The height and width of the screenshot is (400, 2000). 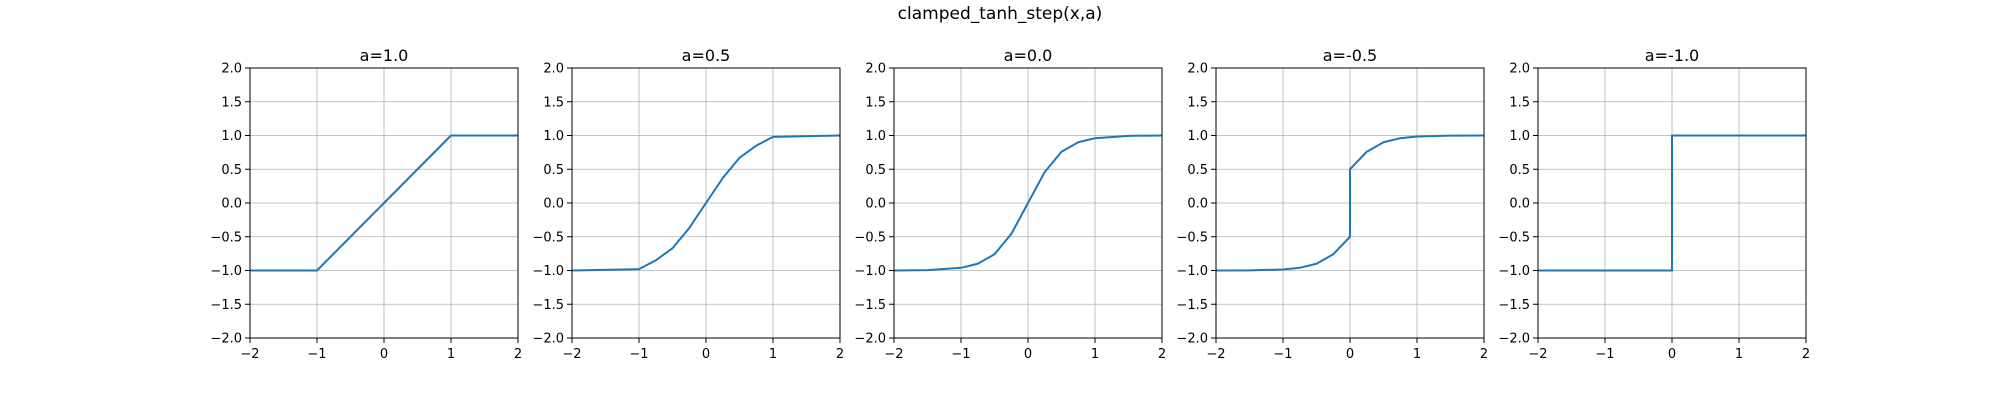 What do you see at coordinates (1672, 55) in the screenshot?
I see `subplot-title: a=-1.0` at bounding box center [1672, 55].